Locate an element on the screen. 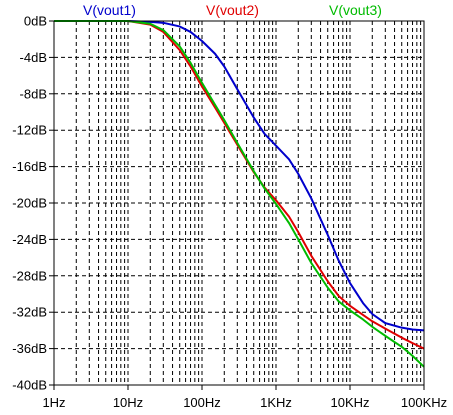 The height and width of the screenshot is (415, 453). legend-label-3: V(vout3) is located at coordinates (355, 10).